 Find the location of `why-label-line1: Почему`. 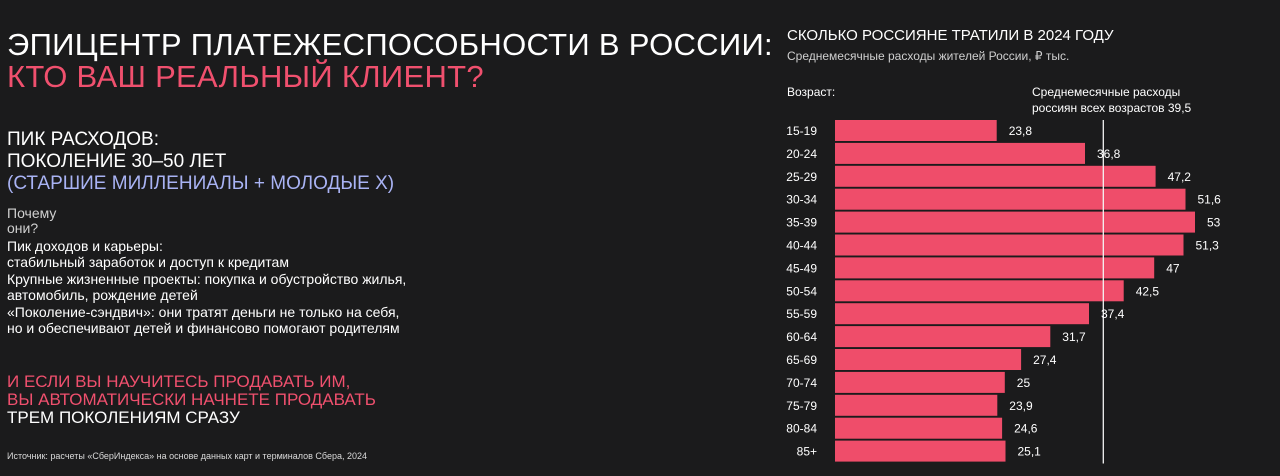

why-label-line1: Почему is located at coordinates (32, 213).